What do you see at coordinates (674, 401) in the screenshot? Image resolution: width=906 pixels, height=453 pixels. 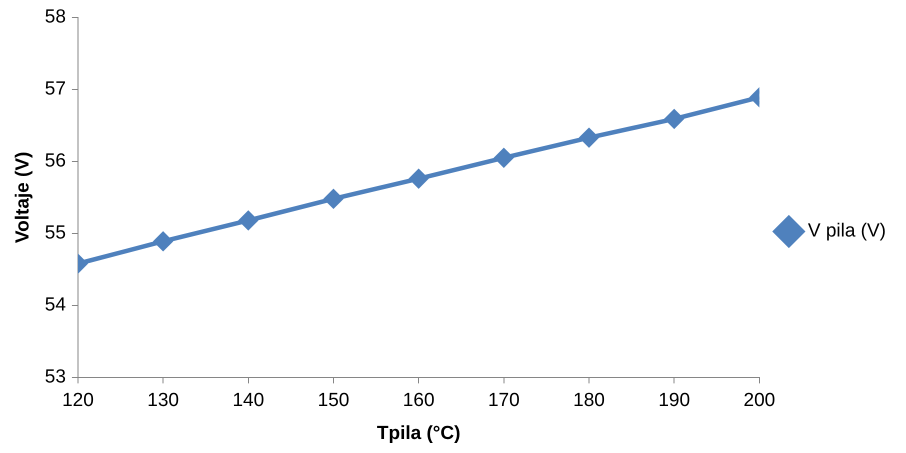 I see `x-tick-label: 190` at bounding box center [674, 401].